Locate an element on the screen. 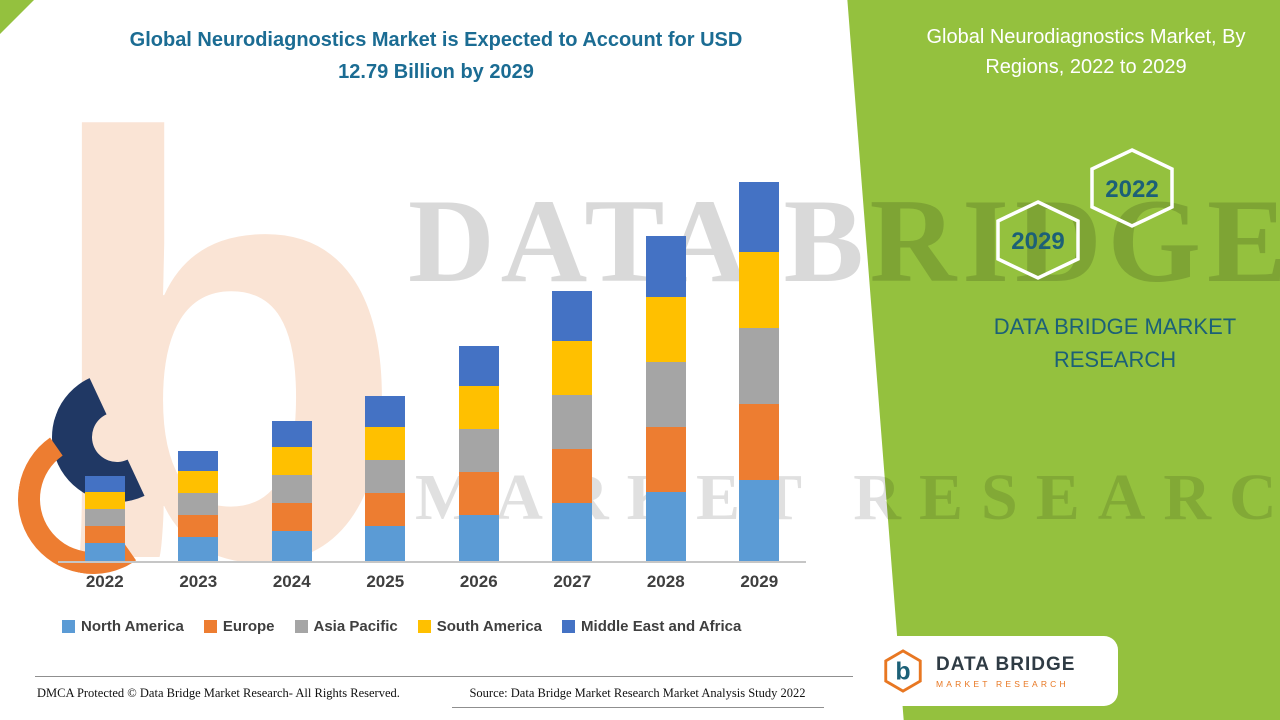  stacked-bar-2028 is located at coordinates (665, 398).